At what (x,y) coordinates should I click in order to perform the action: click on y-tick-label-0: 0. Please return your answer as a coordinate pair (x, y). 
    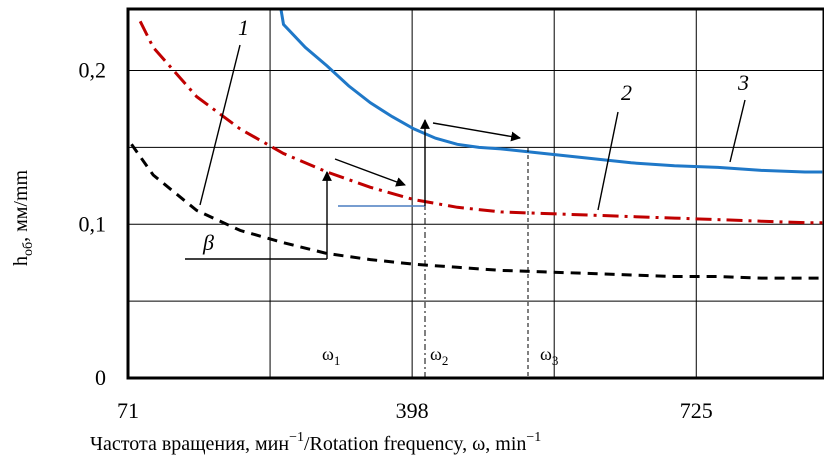
    Looking at the image, I should click on (100, 377).